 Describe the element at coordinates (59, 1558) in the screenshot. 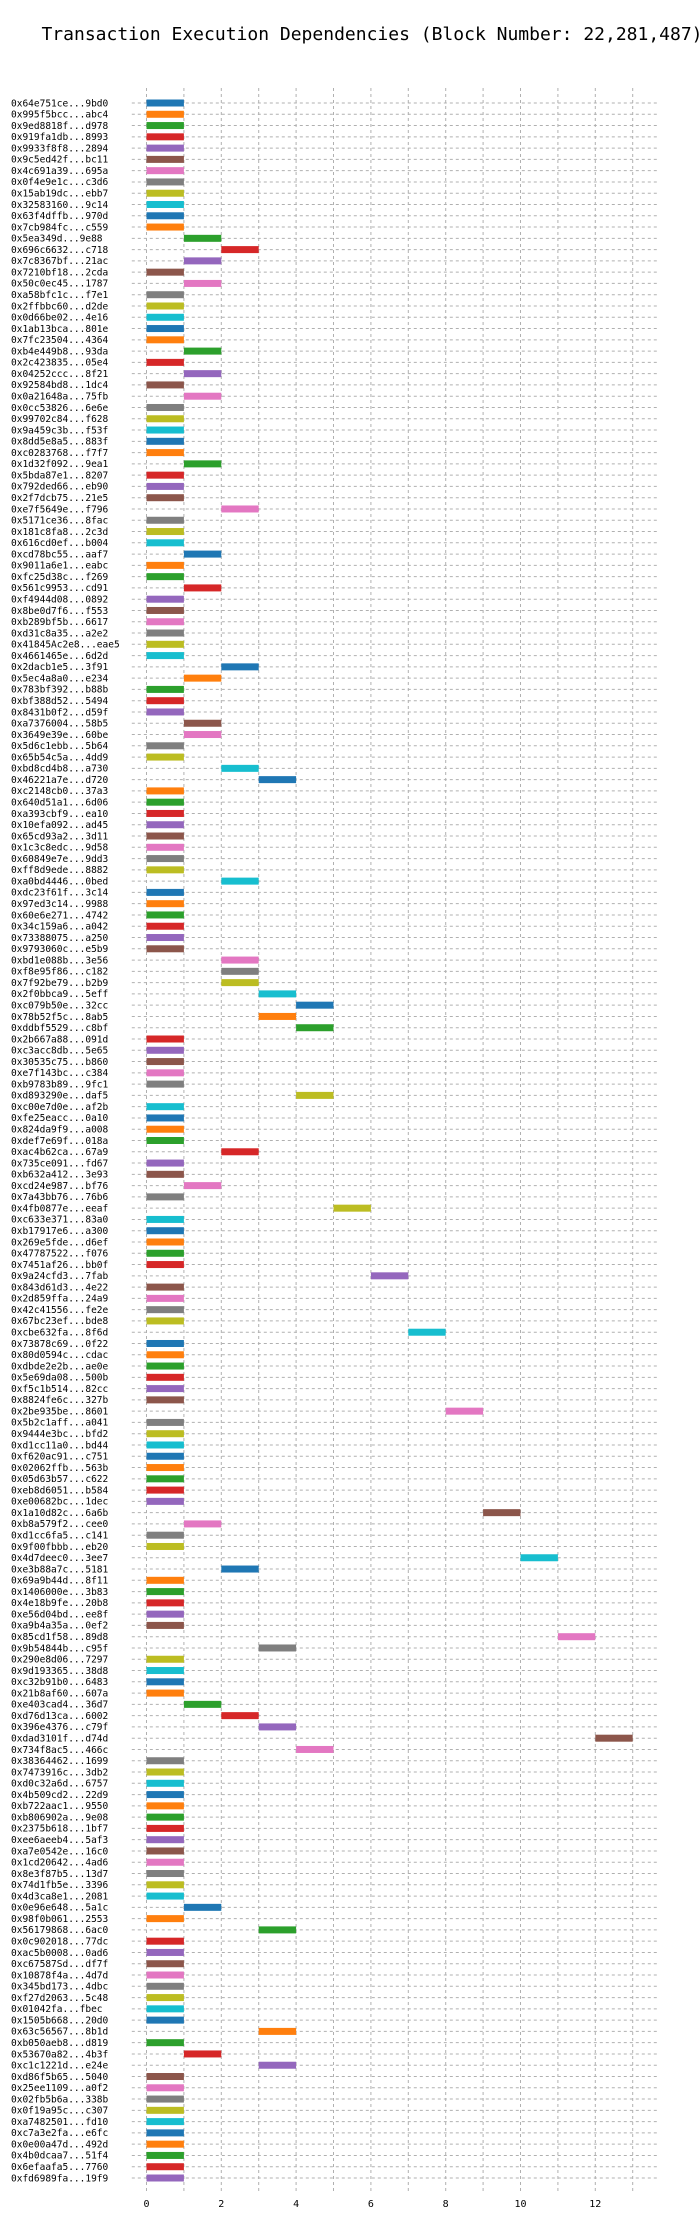

I see `transaction-hash-label: 0x4d7deec0...3ee7` at that location.